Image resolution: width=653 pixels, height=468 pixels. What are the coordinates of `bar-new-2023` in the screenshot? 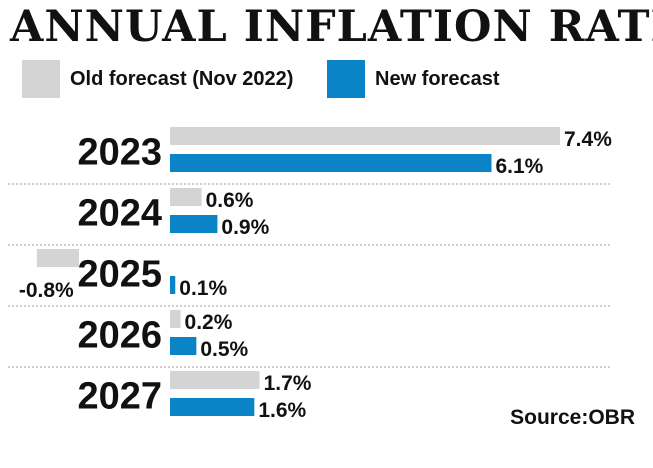 It's located at (331, 163).